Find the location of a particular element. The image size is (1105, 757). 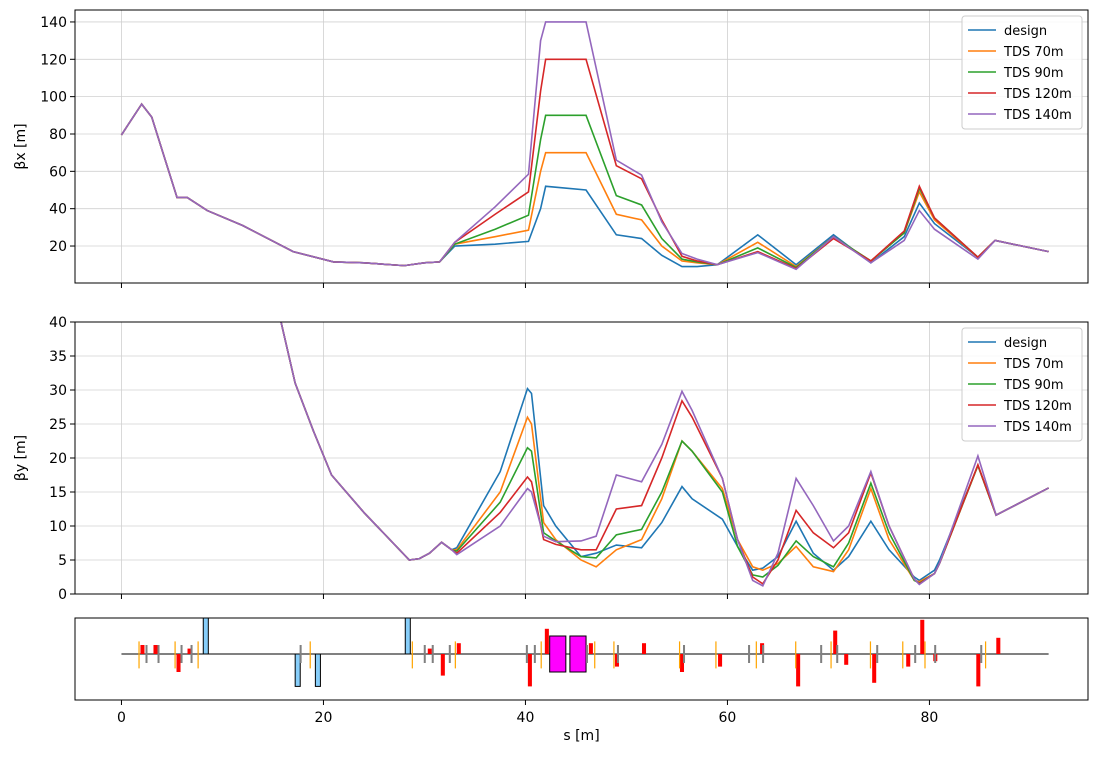

x-axis-label: s [m] is located at coordinates (581, 736).